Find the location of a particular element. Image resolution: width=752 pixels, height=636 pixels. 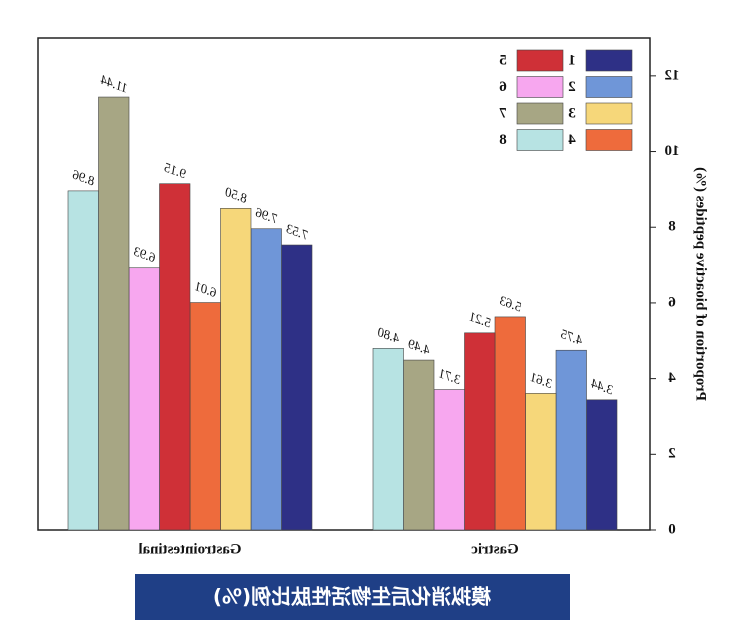

legend-label: 1 is located at coordinates (572, 60).